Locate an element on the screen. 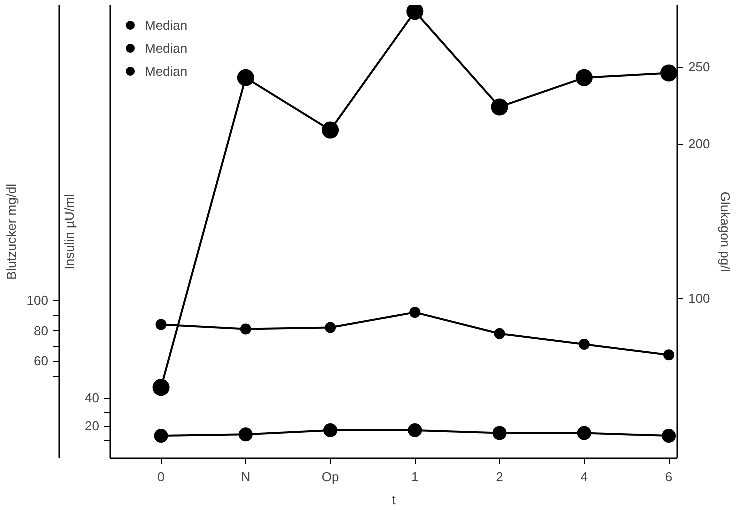 This screenshot has width=736, height=510. x-tick-label: 0 is located at coordinates (161, 477).